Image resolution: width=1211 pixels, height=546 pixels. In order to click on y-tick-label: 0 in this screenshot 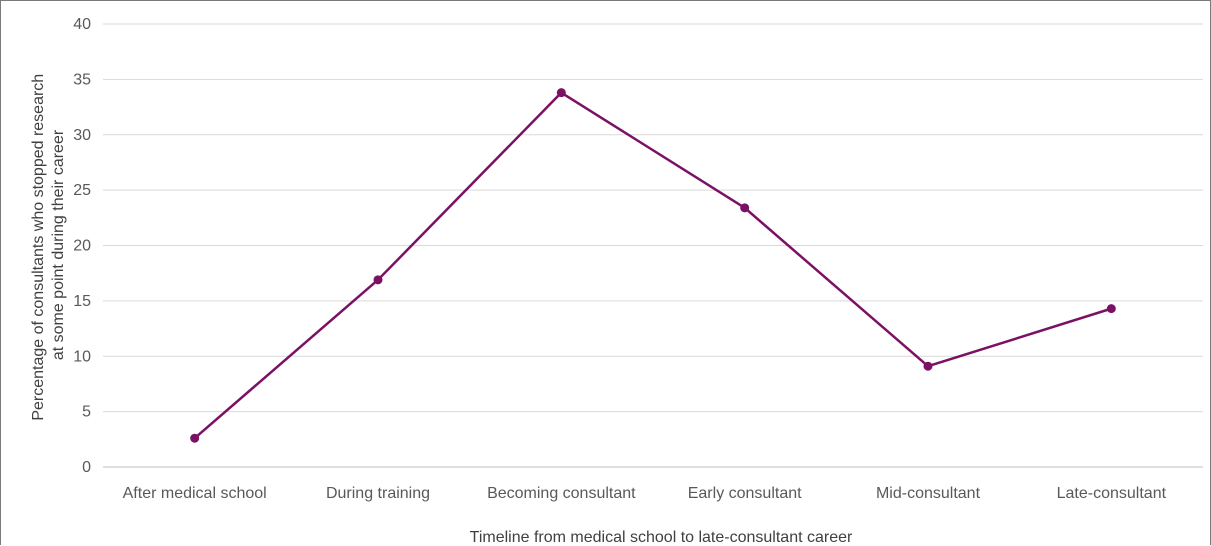, I will do `click(86, 467)`.